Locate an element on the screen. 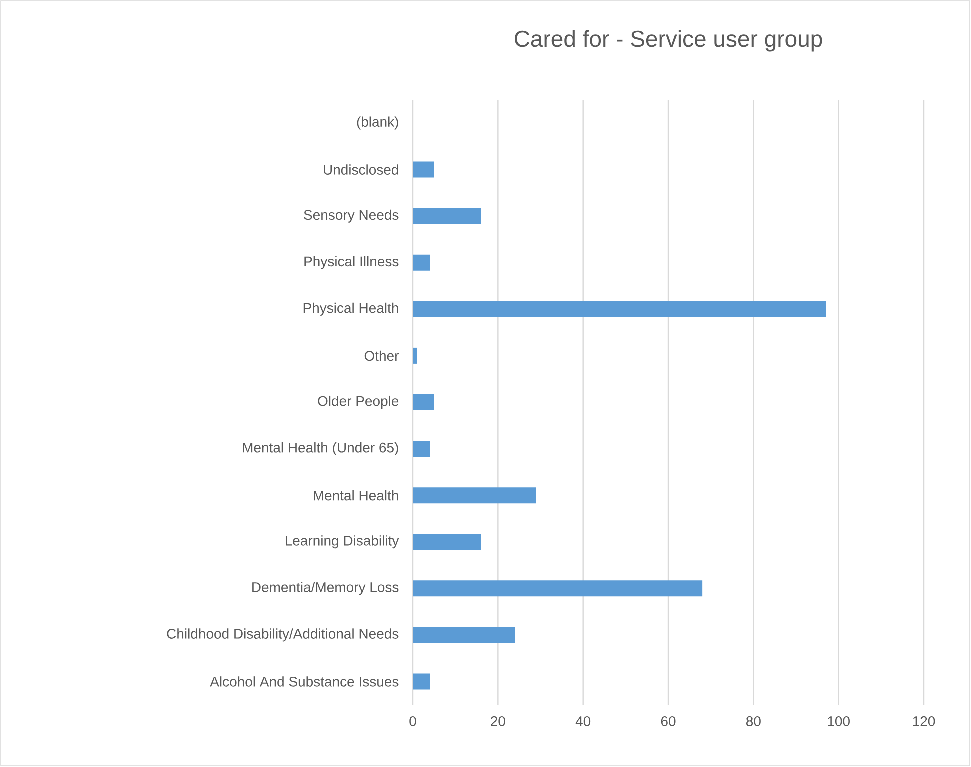 The image size is (971, 767). y-tick-label: Dementia/Memory Loss is located at coordinates (325, 589).